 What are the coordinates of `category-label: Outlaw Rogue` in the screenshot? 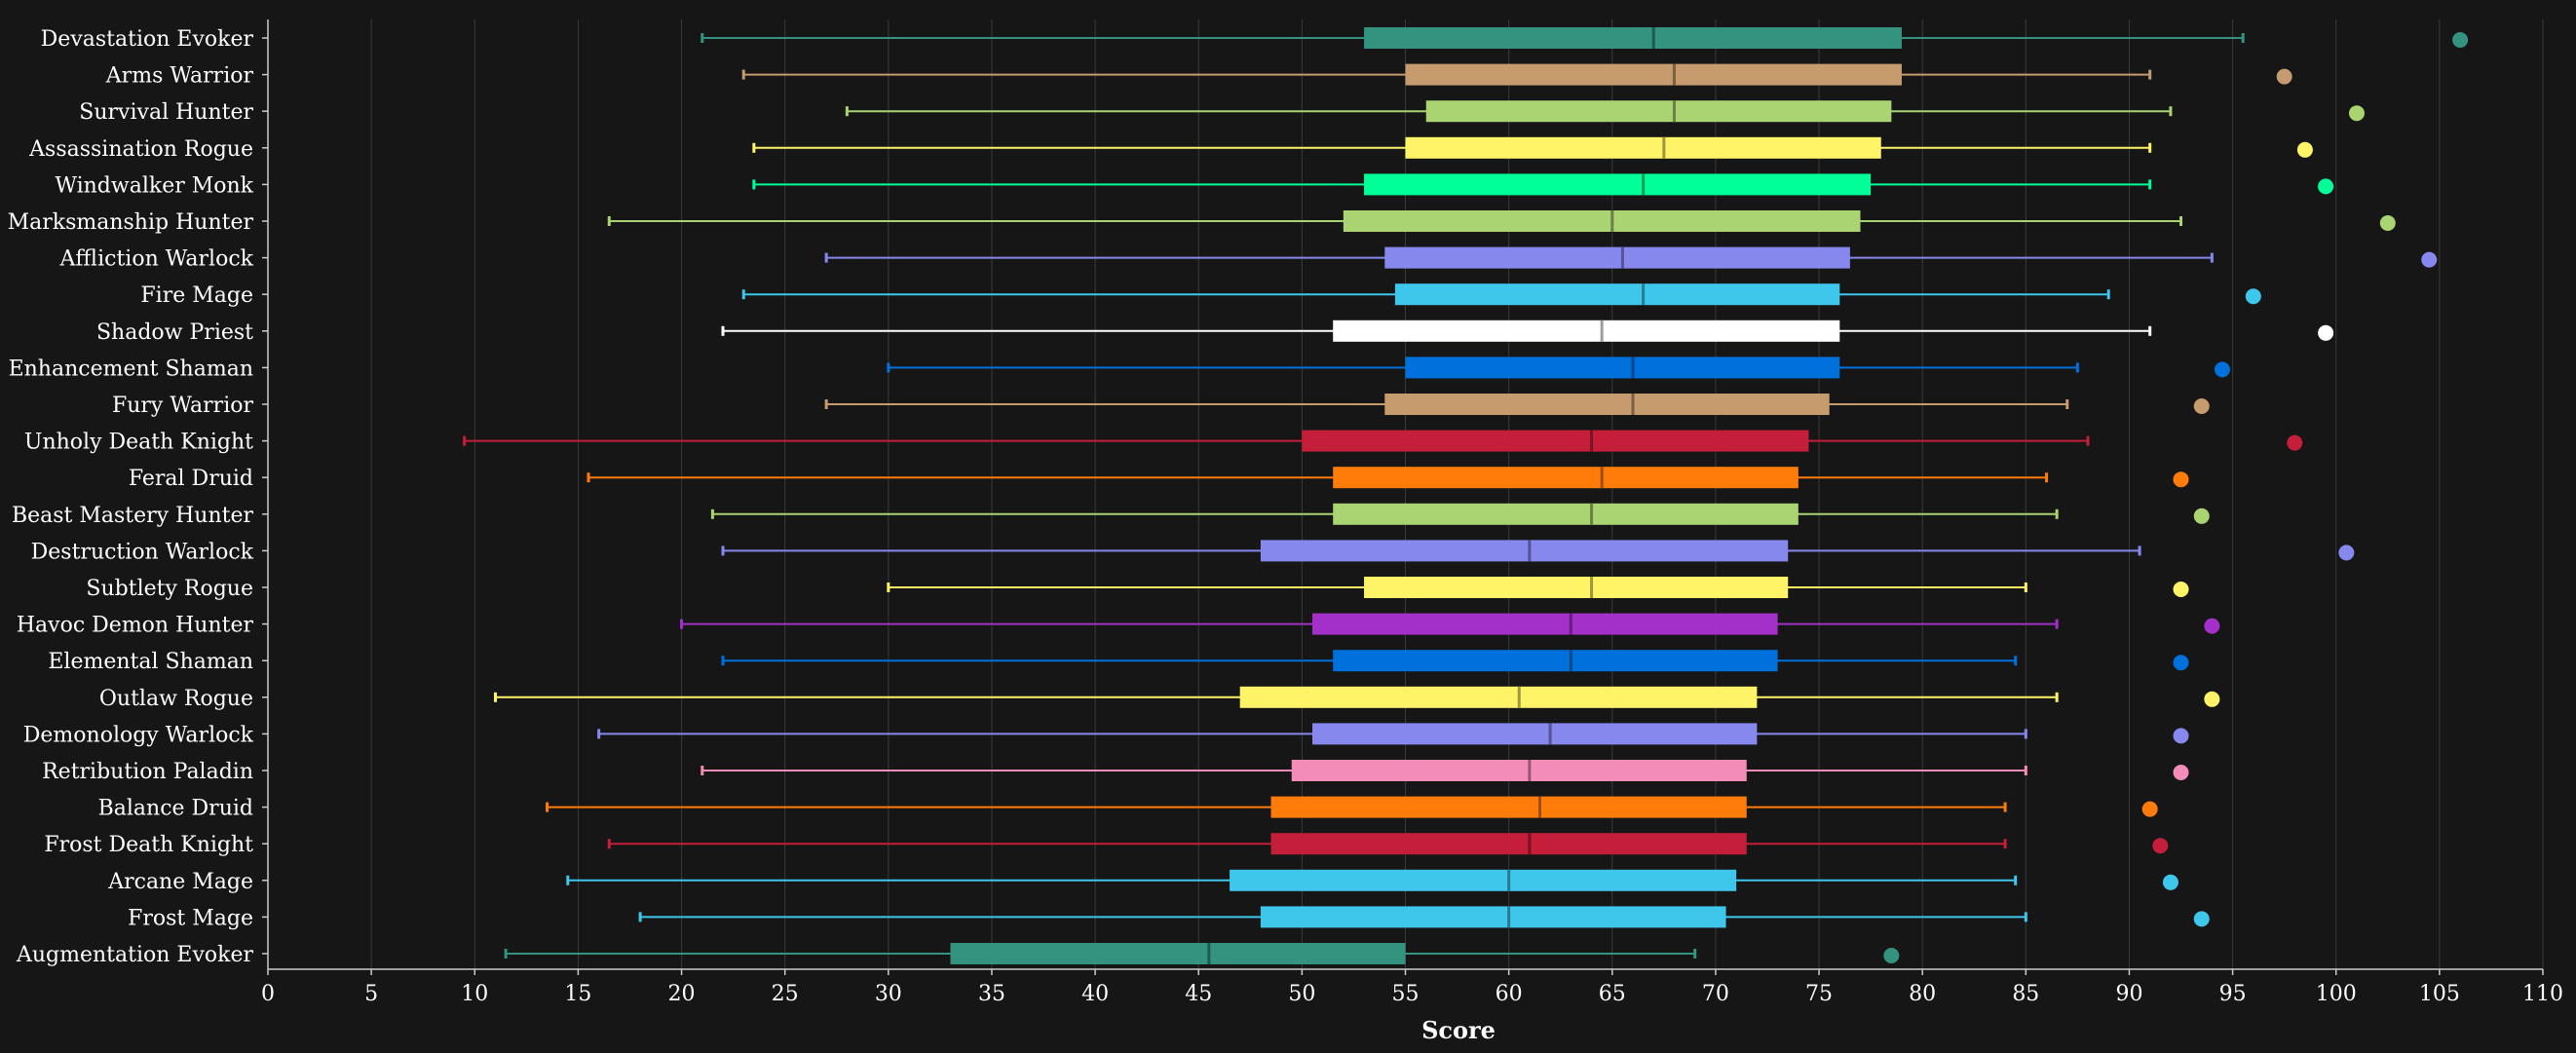 It's located at (176, 699).